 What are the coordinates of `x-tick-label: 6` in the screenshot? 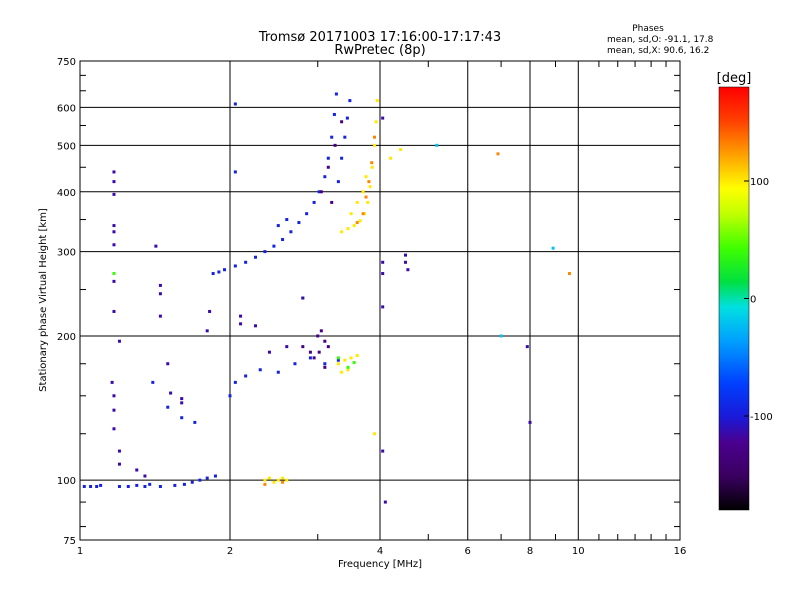 It's located at (468, 551).